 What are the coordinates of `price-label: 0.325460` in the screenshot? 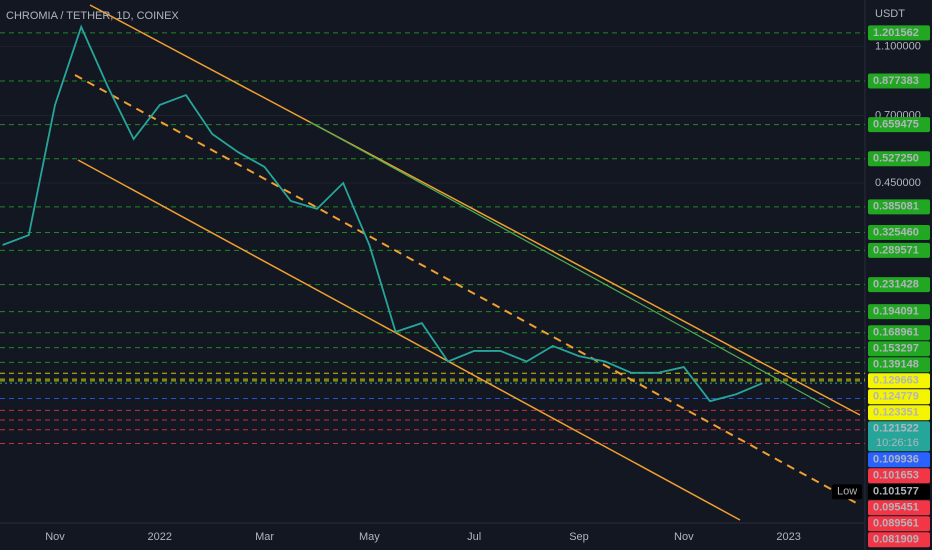 It's located at (896, 232).